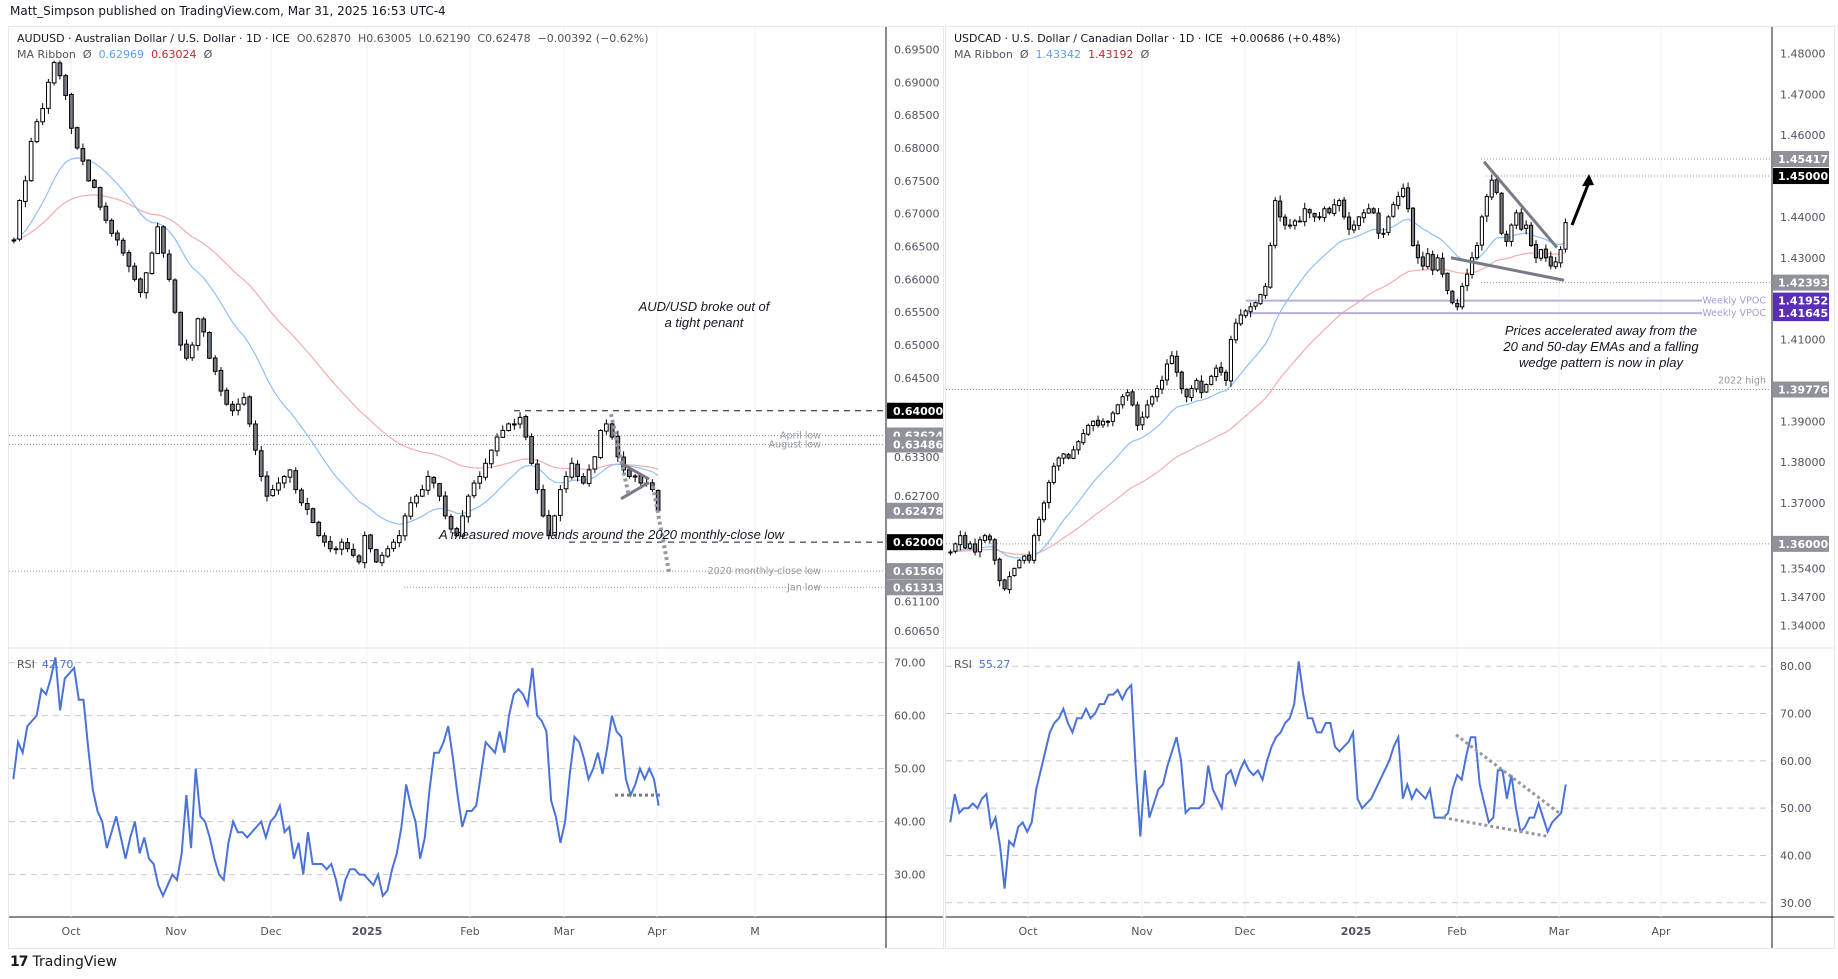 This screenshot has height=979, width=1838. I want to click on price-badge-label: 0.63486, so click(918, 445).